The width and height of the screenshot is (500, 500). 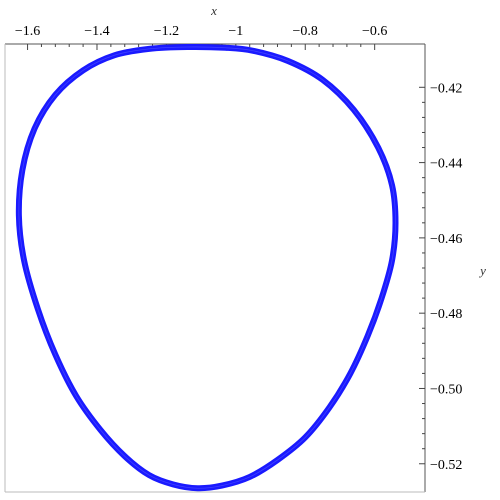 I want to click on x-tick-label: −1.2, so click(x=166, y=31).